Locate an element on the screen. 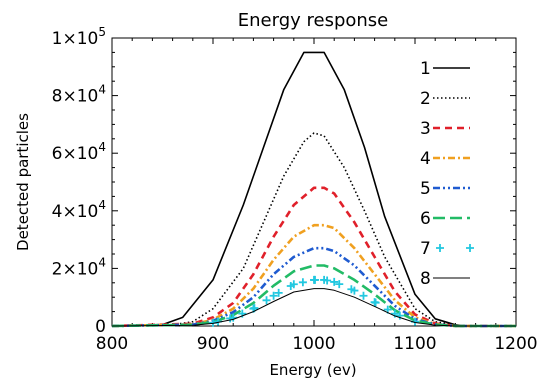 Image resolution: width=543 pixels, height=381 pixels. y-tick-label: 0 is located at coordinates (100, 327).